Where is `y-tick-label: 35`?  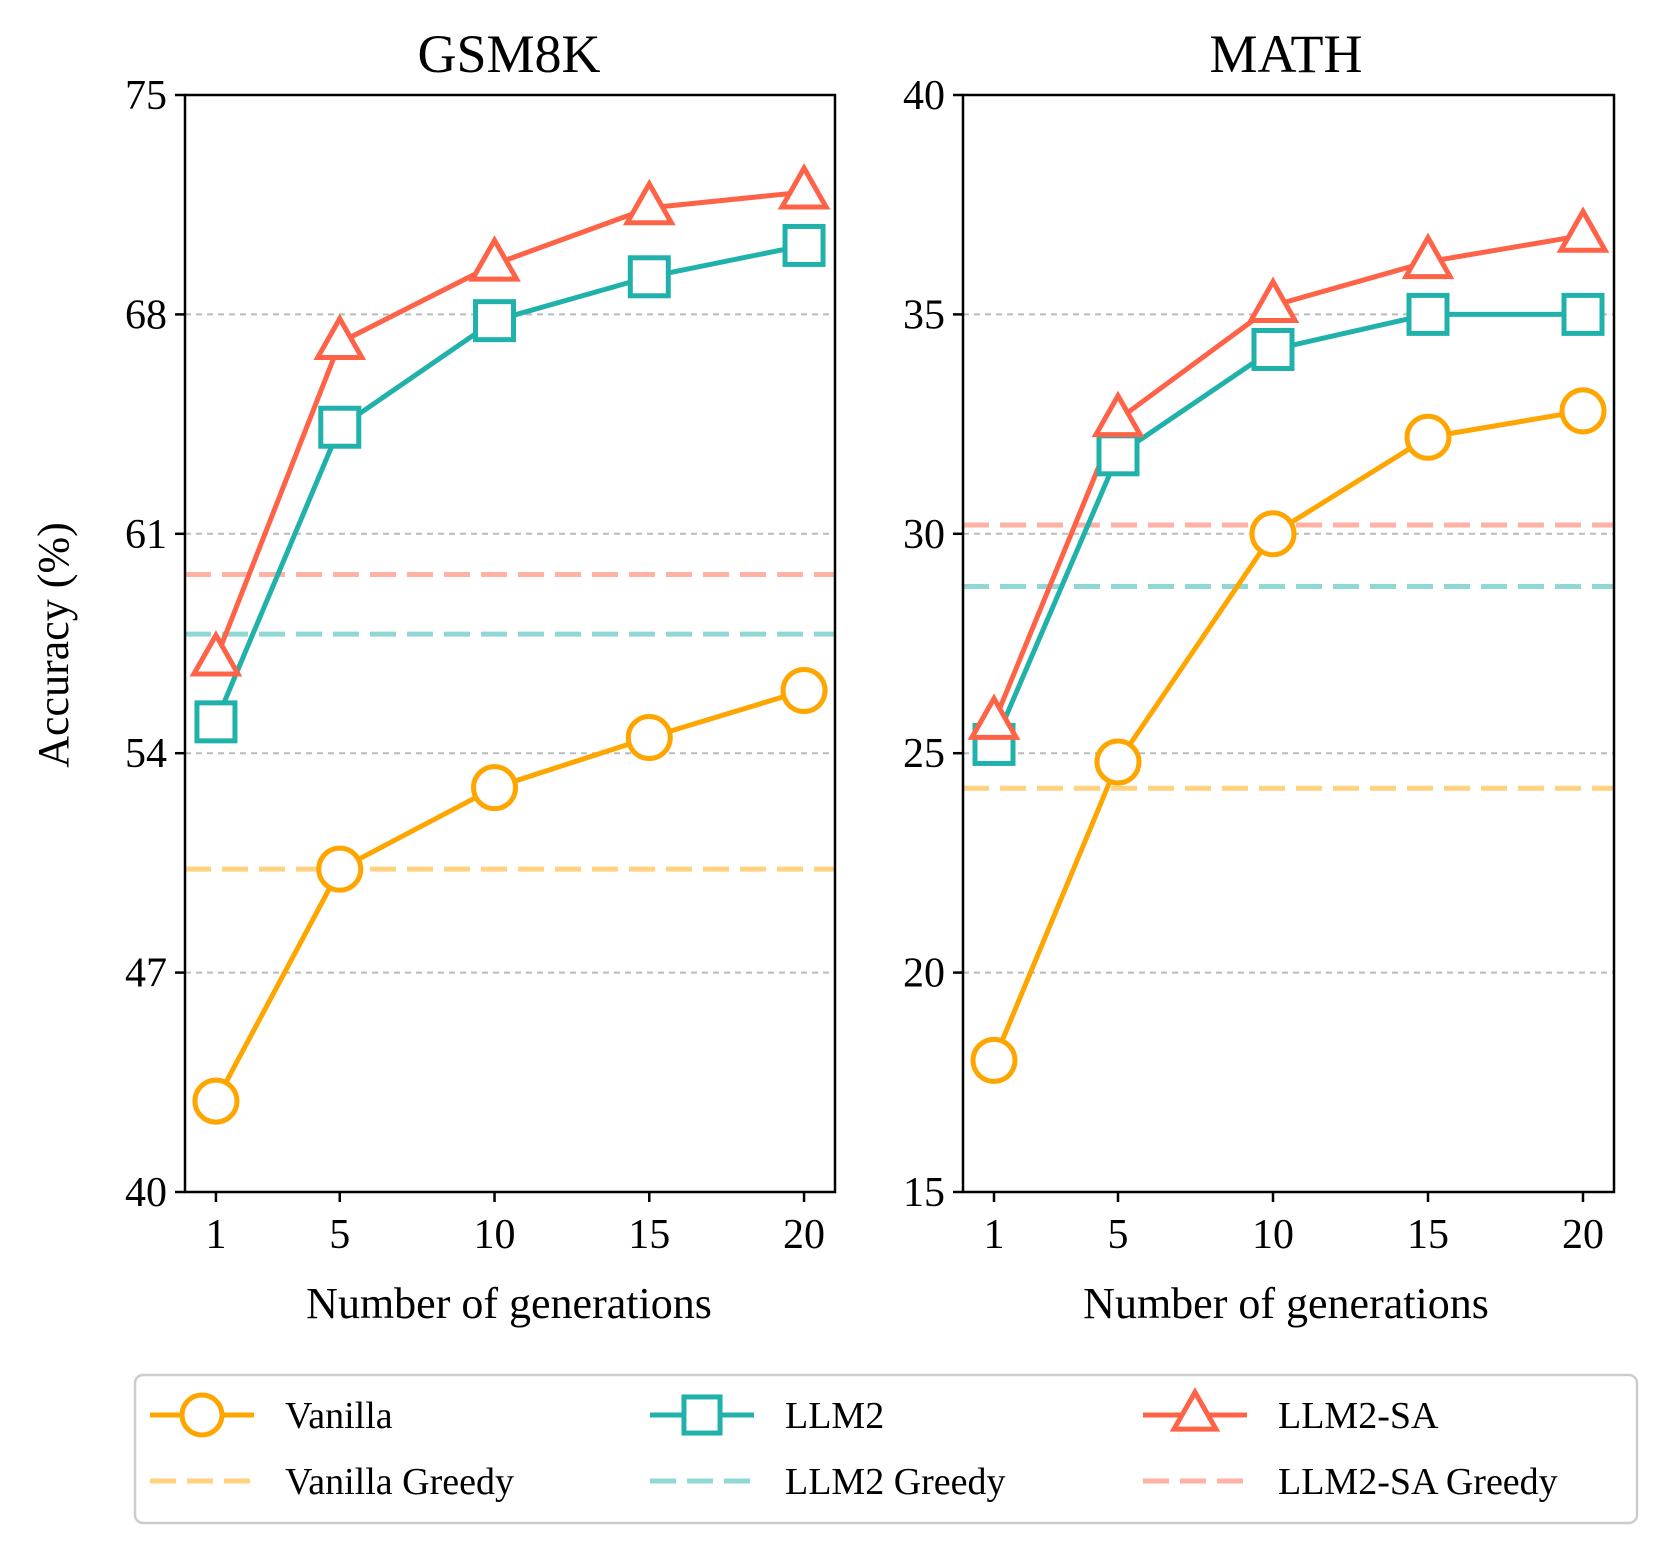
y-tick-label: 35 is located at coordinates (924, 315).